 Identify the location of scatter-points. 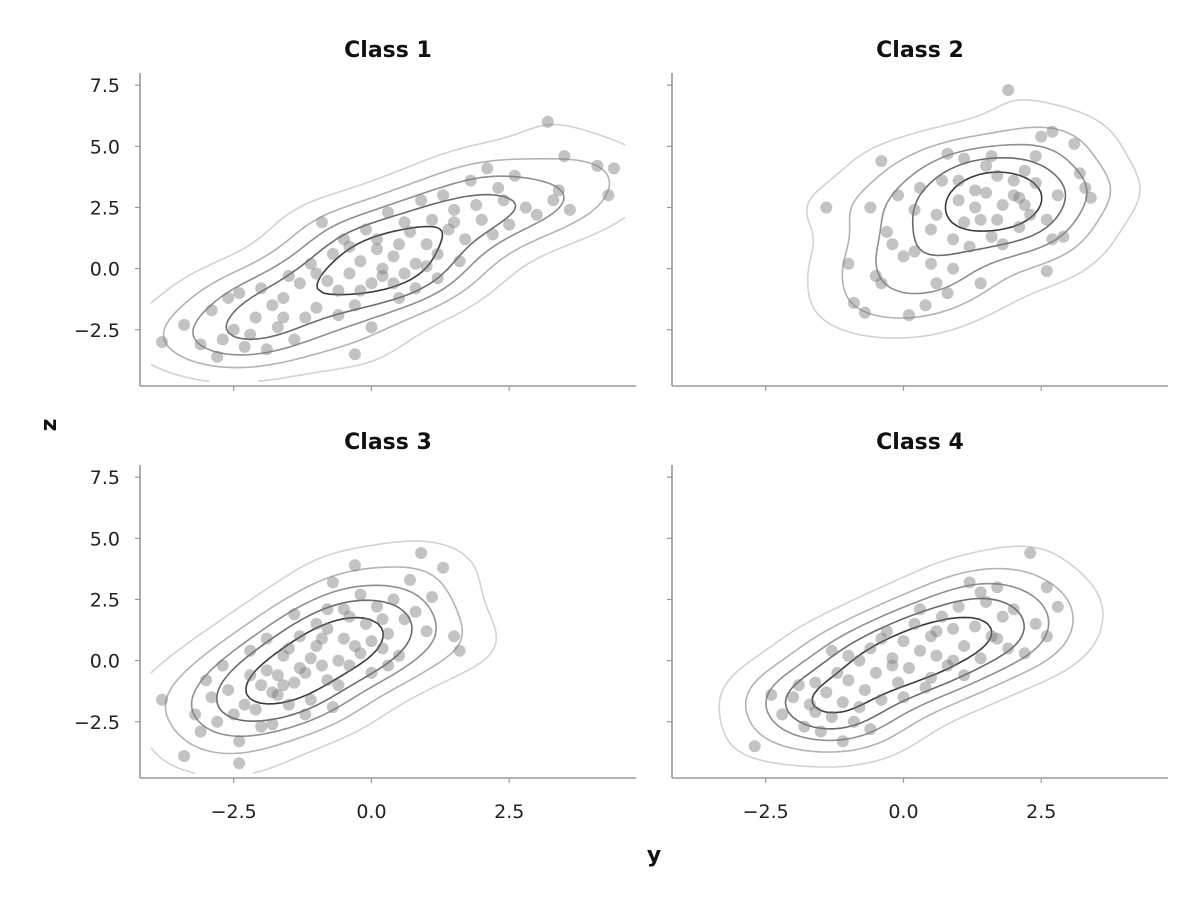
(388, 239).